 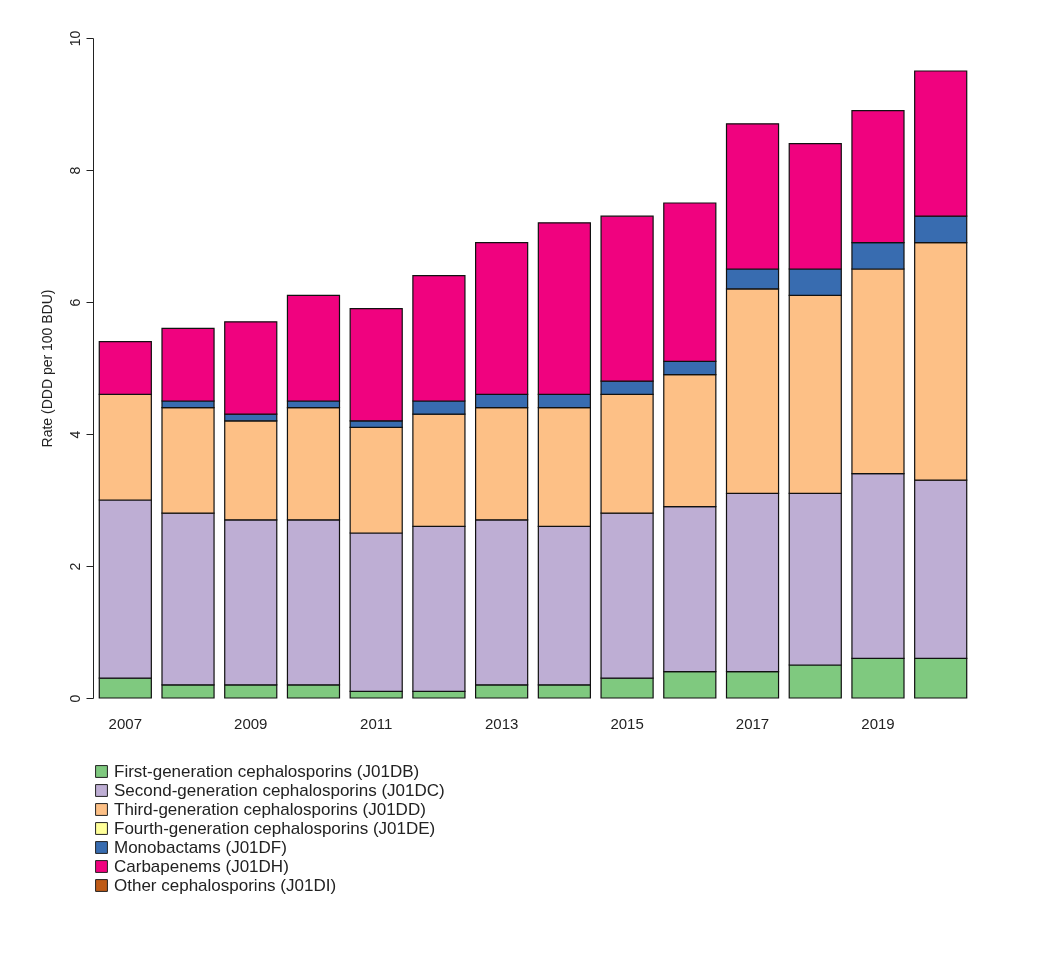 What do you see at coordinates (878, 723) in the screenshot?
I see `x-tick-label: 2019` at bounding box center [878, 723].